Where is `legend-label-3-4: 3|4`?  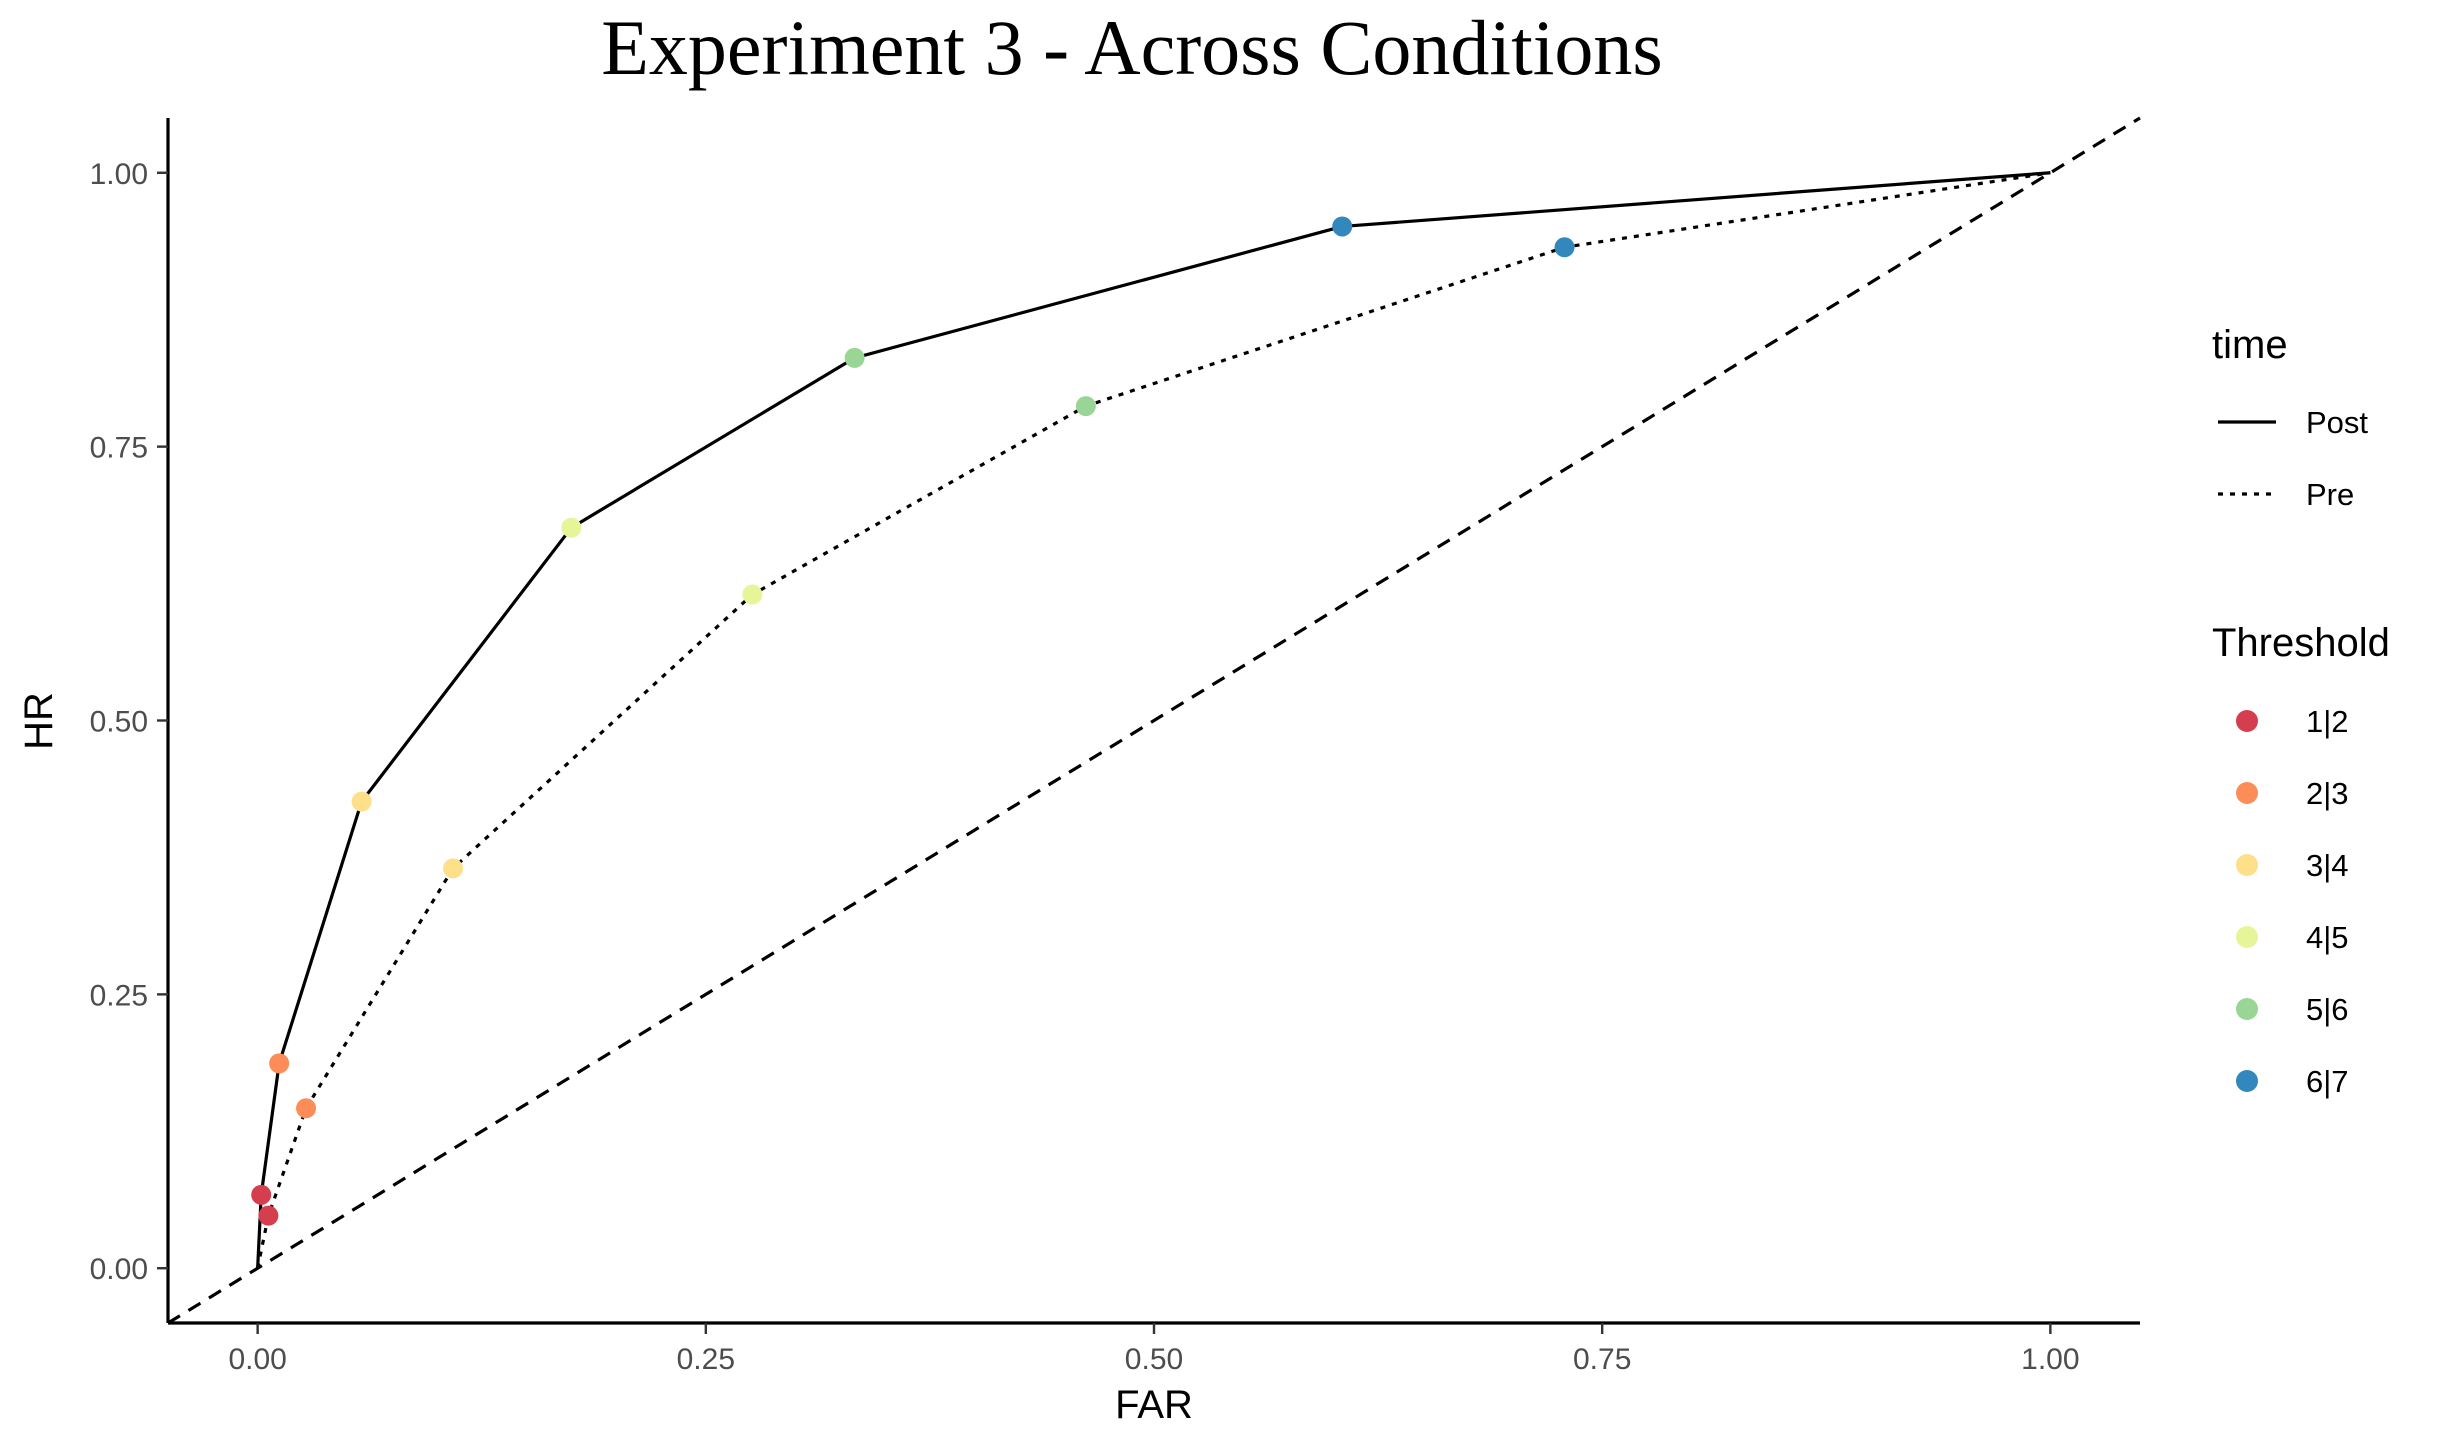
legend-label-3-4: 3|4 is located at coordinates (2327, 865).